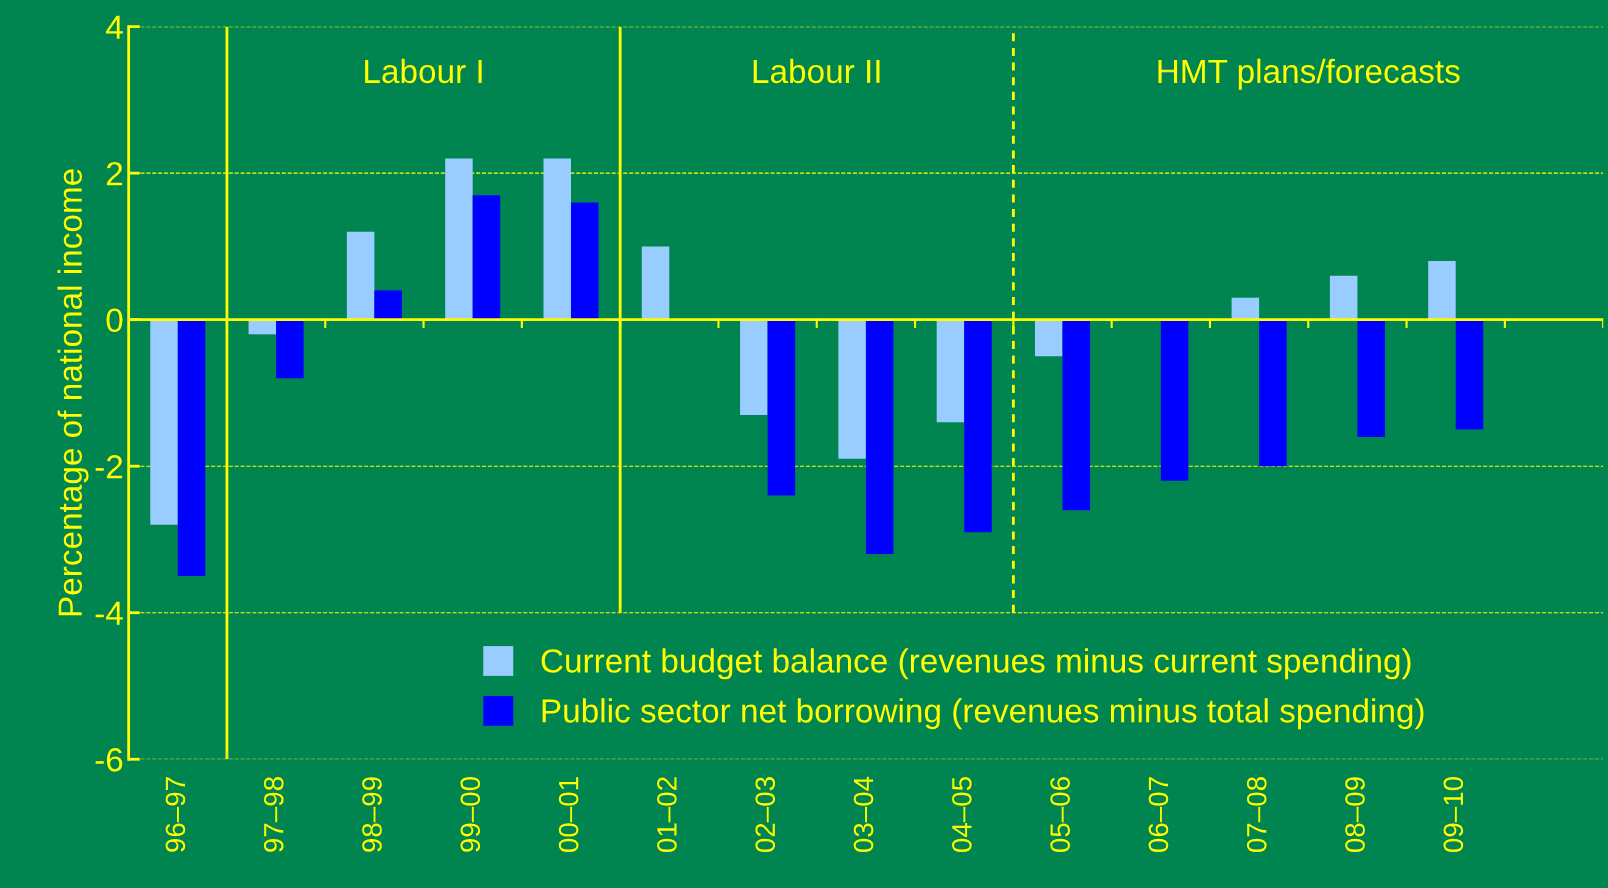 The width and height of the screenshot is (1608, 888). What do you see at coordinates (470, 814) in the screenshot?
I see `x-tick-label: 99–00` at bounding box center [470, 814].